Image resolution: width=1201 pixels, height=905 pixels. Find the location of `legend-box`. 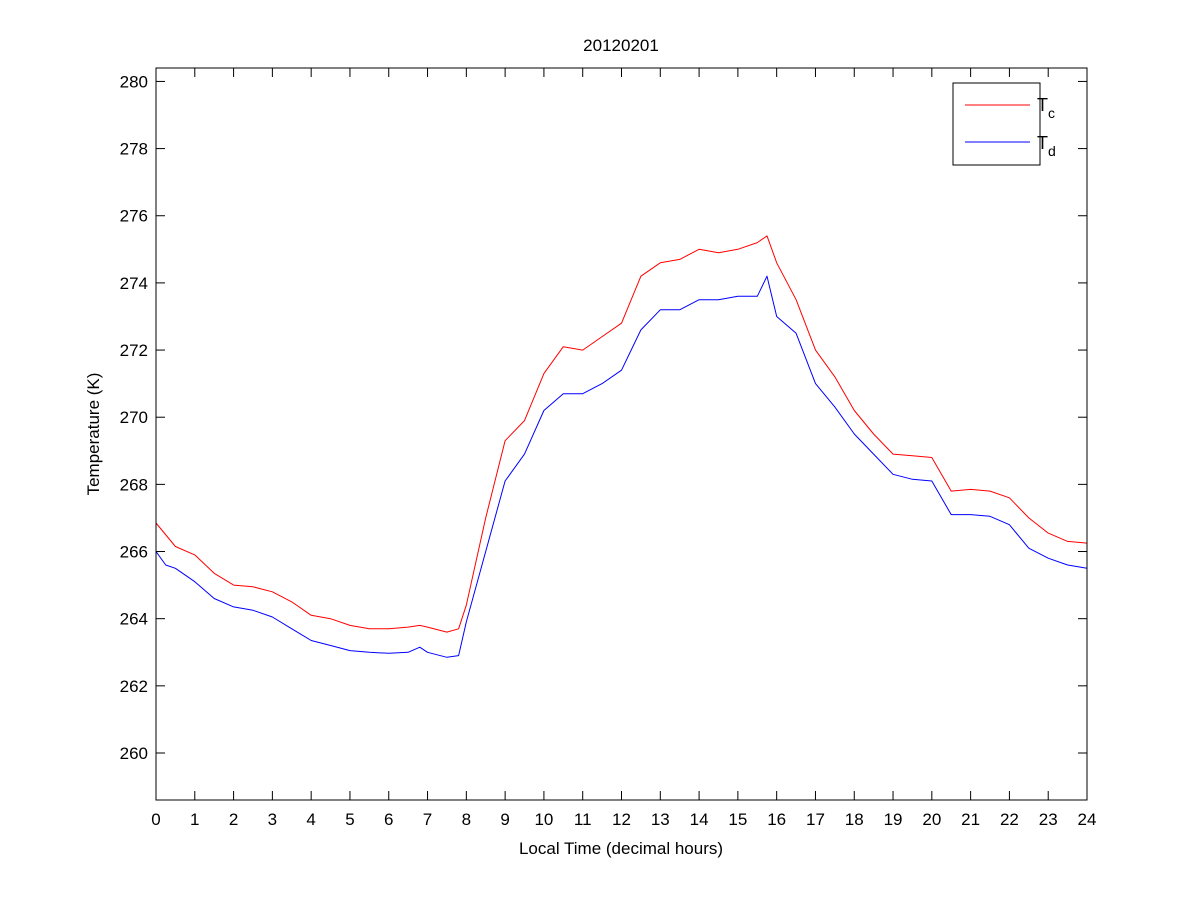

legend-box is located at coordinates (996, 124).